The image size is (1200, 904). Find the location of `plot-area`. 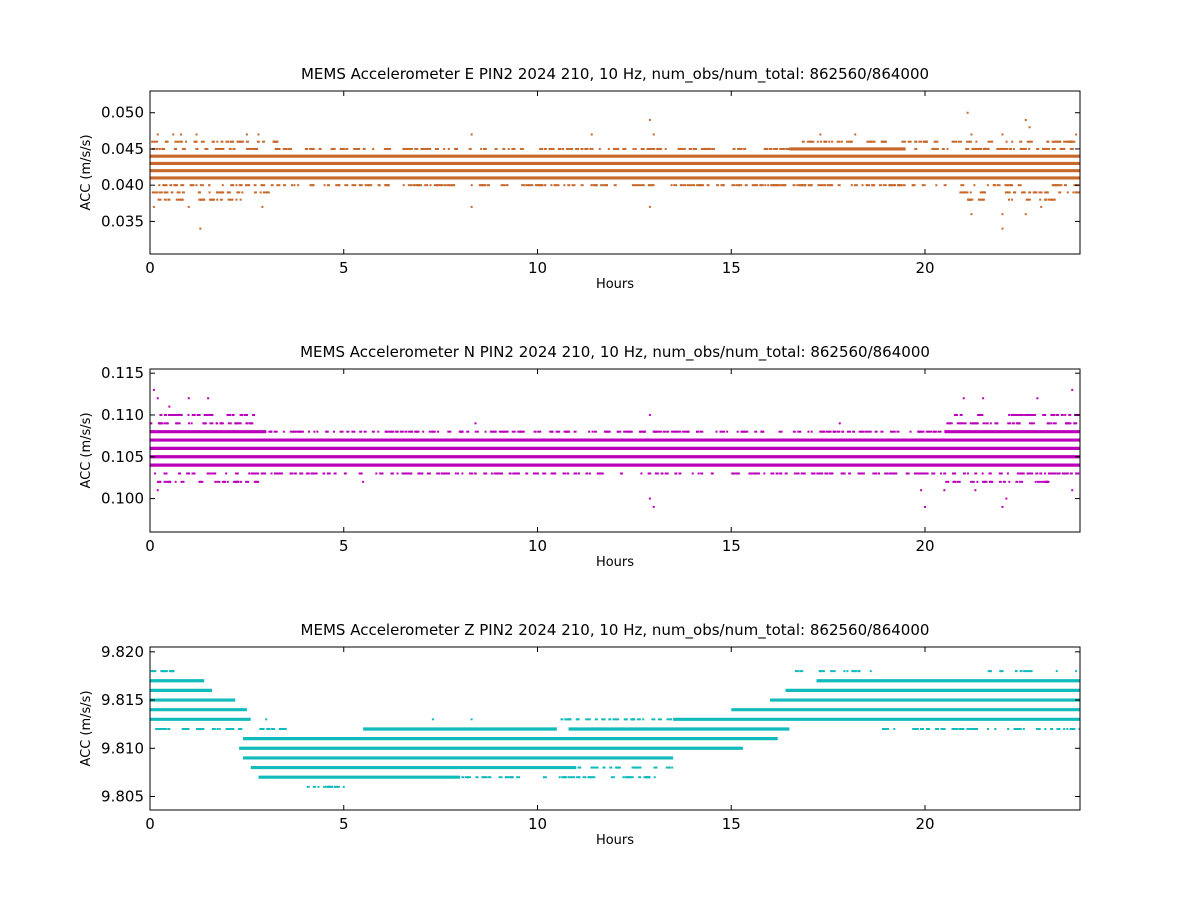

plot-area is located at coordinates (615, 729).